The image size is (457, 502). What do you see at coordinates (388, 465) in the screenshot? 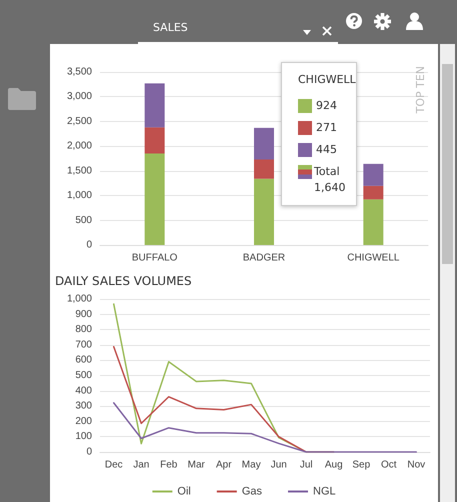
I see `x-tick-label: Oct` at bounding box center [388, 465].